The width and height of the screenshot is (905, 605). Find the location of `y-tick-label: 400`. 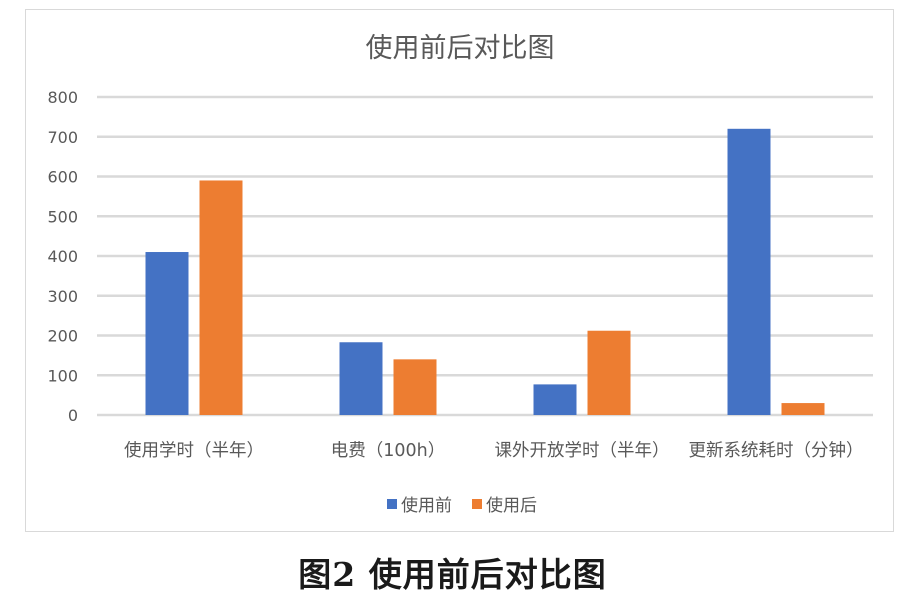

y-tick-label: 400 is located at coordinates (62, 256).